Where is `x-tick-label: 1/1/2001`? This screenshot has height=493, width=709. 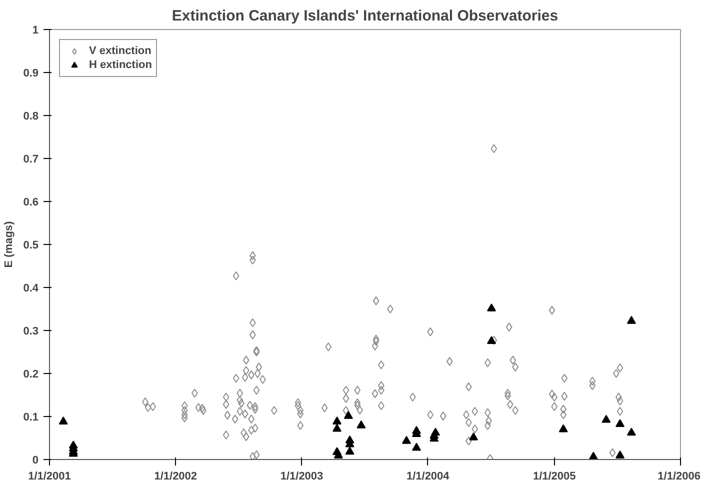
x-tick-label: 1/1/2001 is located at coordinates (49, 476).